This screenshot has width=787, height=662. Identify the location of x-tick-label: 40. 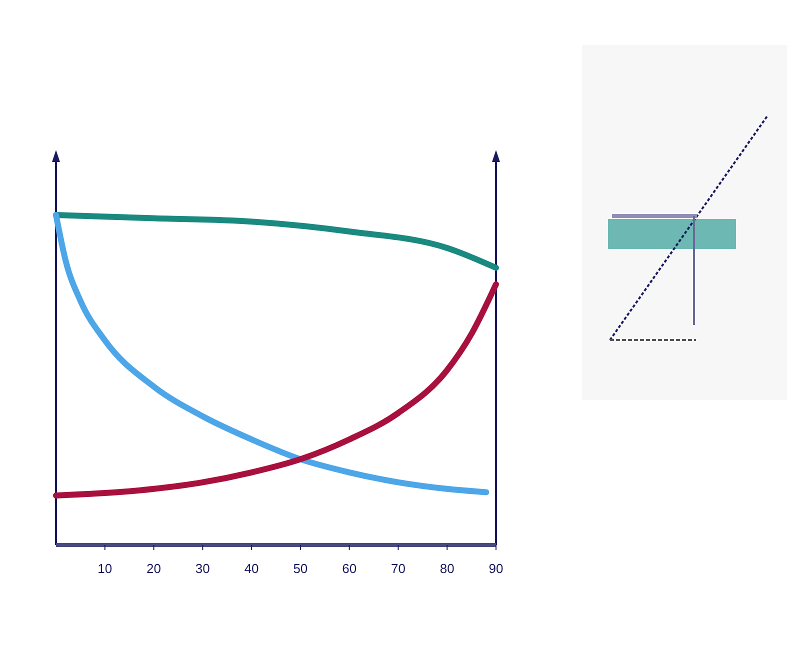
(251, 568).